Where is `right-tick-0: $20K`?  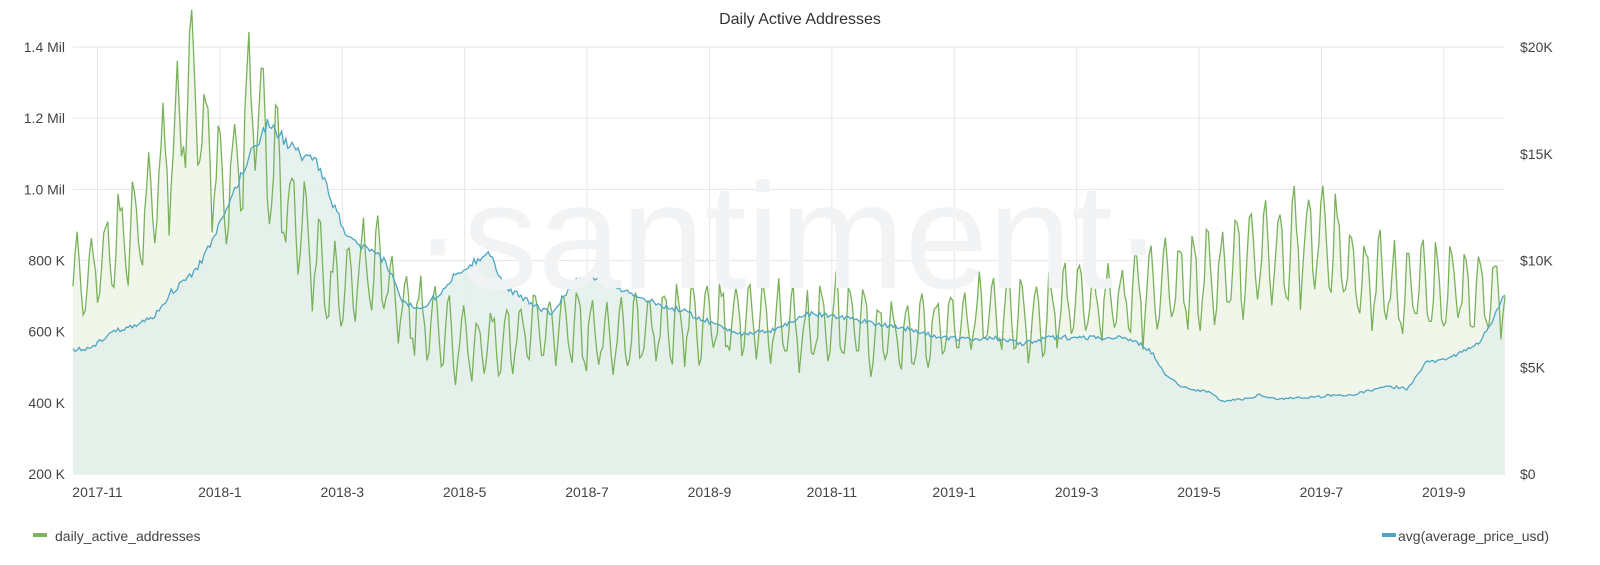 right-tick-0: $20K is located at coordinates (1536, 47).